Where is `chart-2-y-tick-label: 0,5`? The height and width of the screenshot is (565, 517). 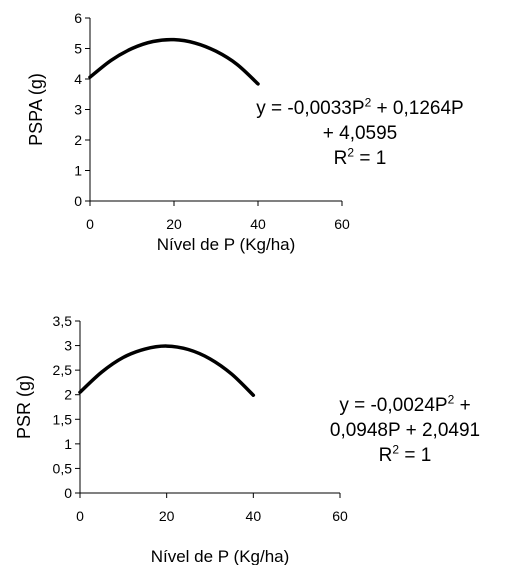
chart-2-y-tick-label: 0,5 is located at coordinates (63, 468).